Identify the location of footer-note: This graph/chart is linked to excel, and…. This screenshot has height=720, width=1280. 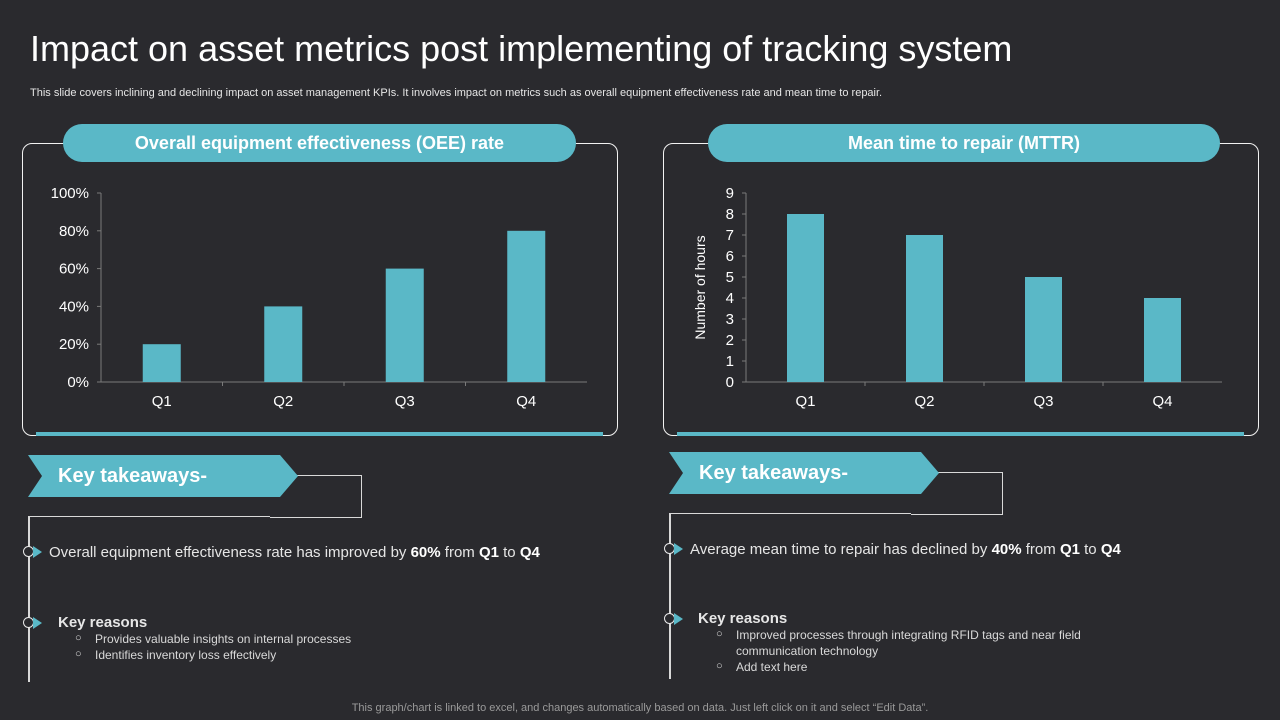
(640, 708).